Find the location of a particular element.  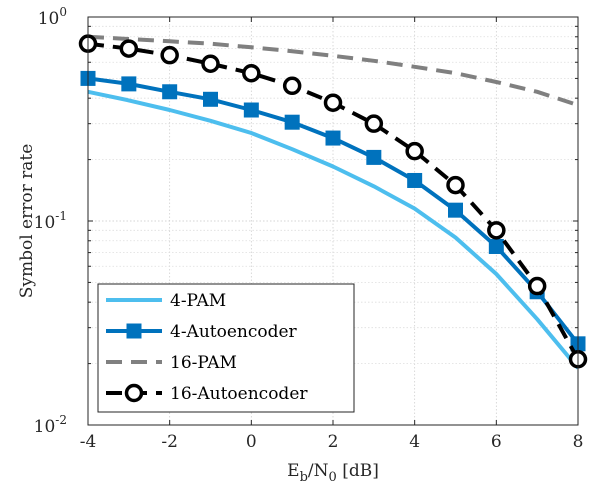

x-tick-label: 0 is located at coordinates (251, 442).